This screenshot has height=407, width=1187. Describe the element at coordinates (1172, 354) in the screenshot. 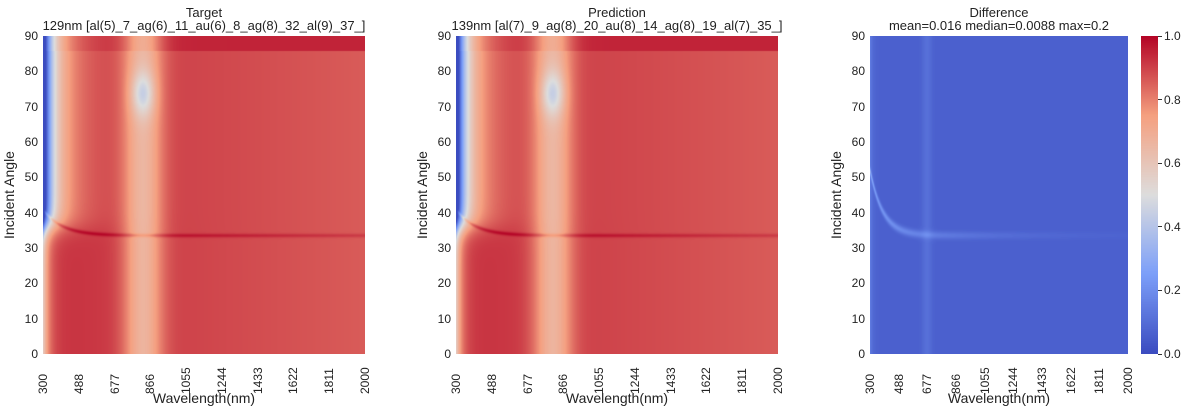

I see `colorbar-tick-label: 0.0` at that location.